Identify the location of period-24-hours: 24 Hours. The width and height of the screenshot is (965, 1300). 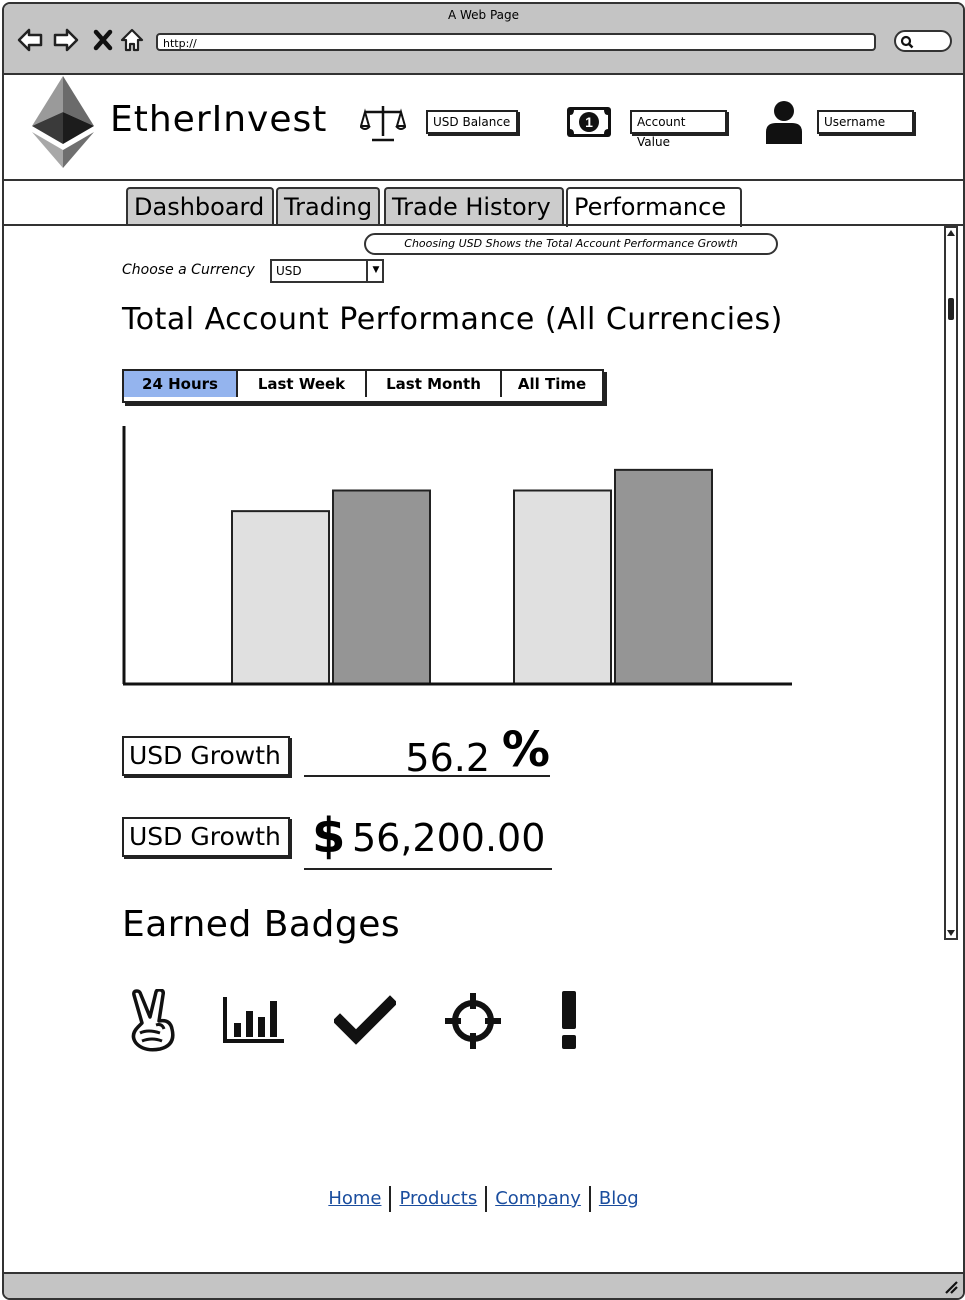
(181, 384).